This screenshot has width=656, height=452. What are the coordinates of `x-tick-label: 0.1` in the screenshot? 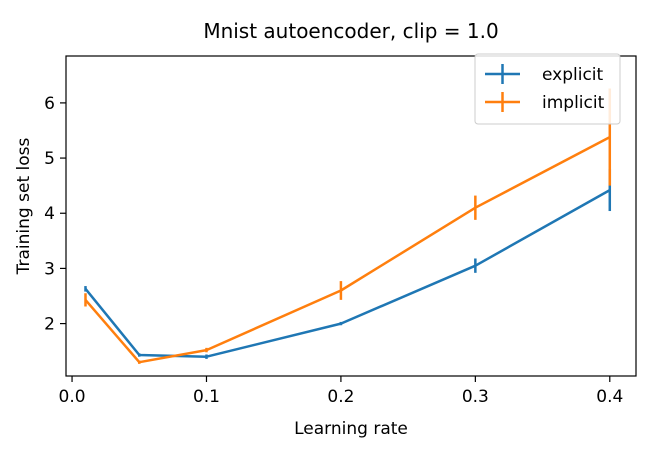 It's located at (206, 397).